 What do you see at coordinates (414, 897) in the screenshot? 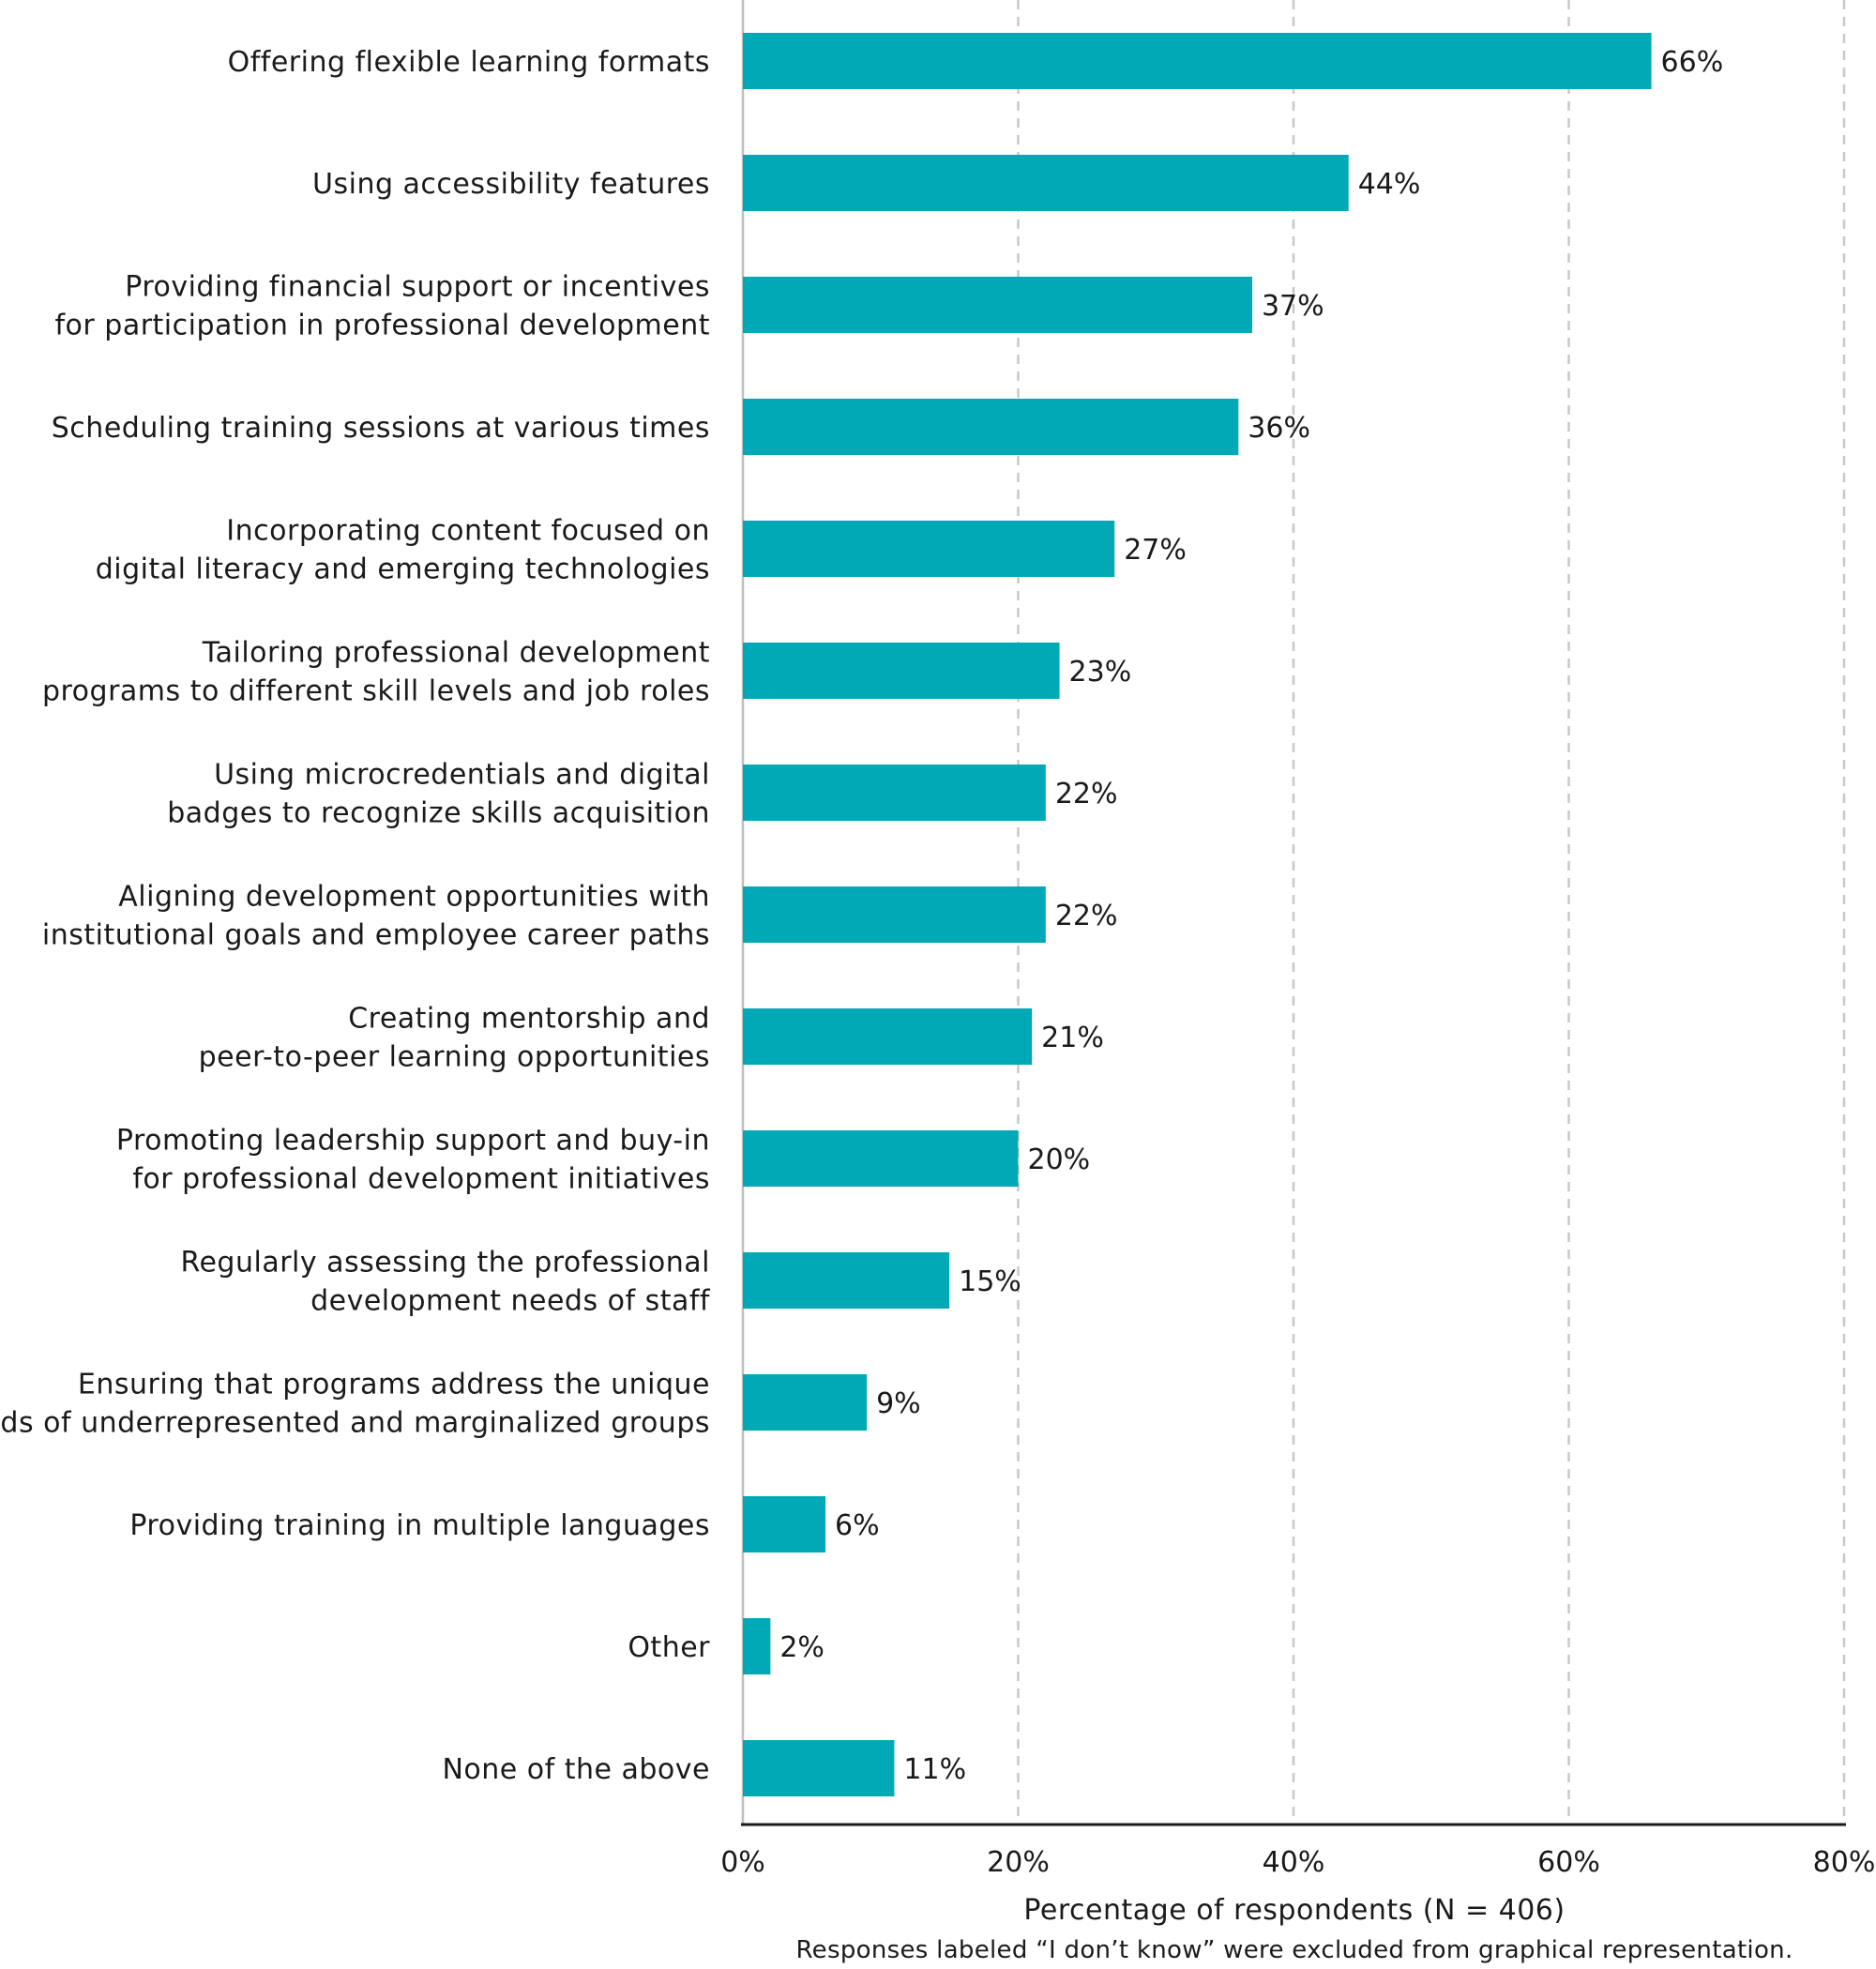
I see `category-label: Aligning development opportunities with` at bounding box center [414, 897].